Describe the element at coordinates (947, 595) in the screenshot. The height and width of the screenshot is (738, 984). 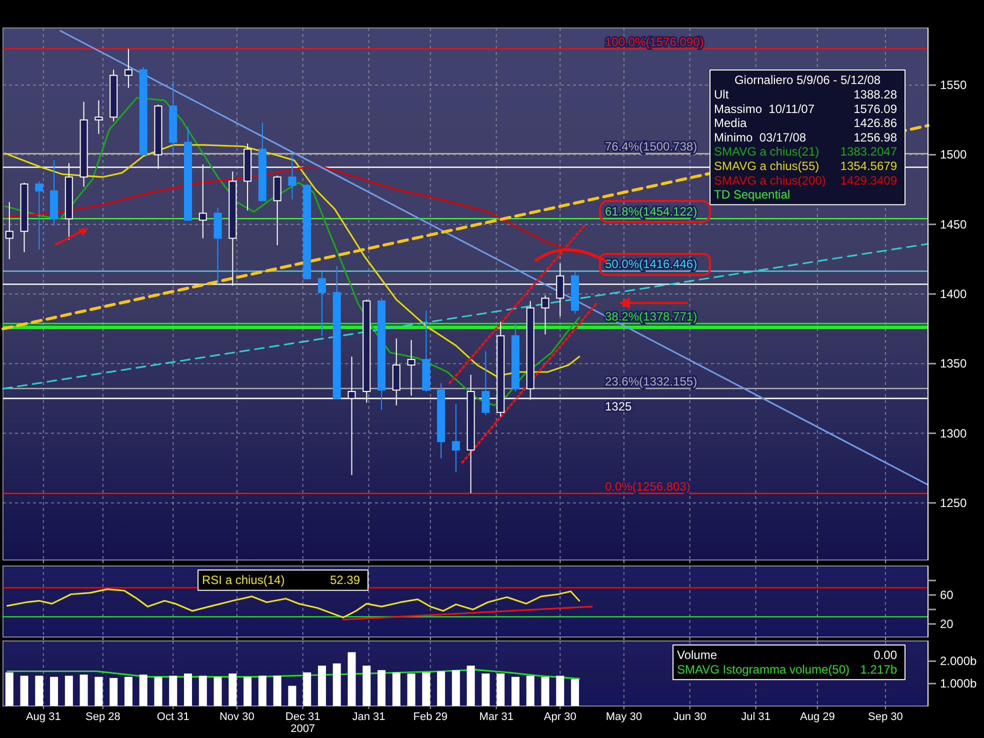
I see `y-tick-label: 60` at that location.